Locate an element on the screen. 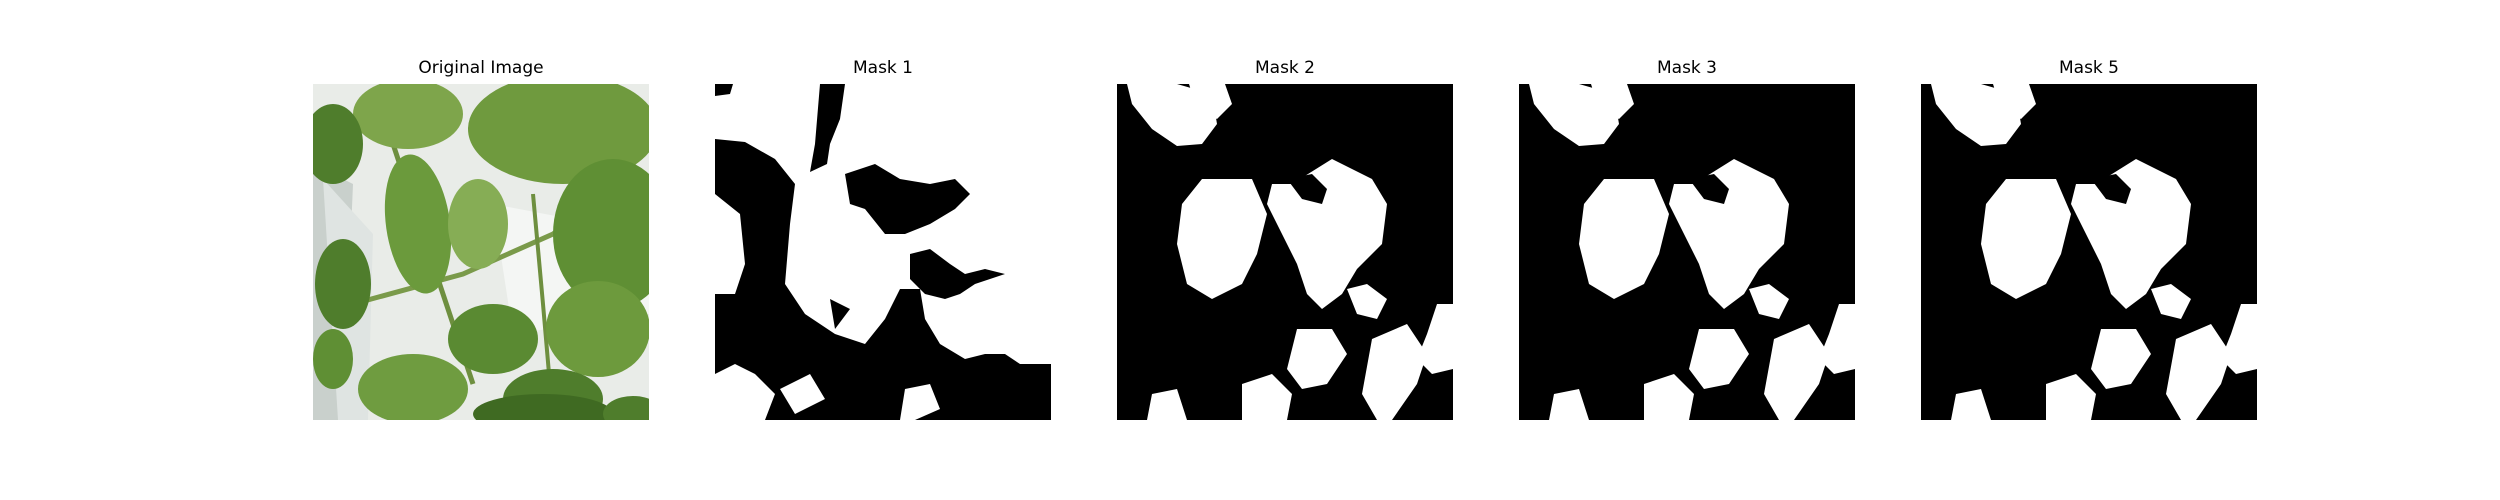  mask5-shape is located at coordinates (2089, 252).